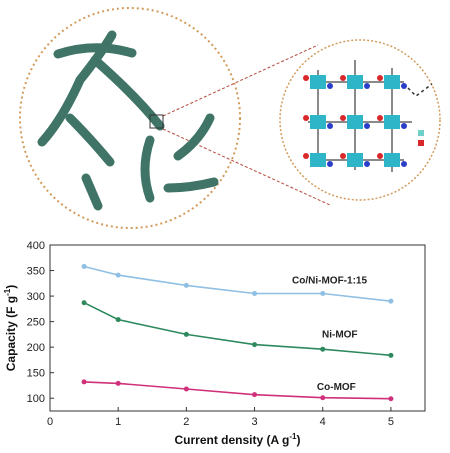  What do you see at coordinates (186, 422) in the screenshot?
I see `x-tick-label: 2` at bounding box center [186, 422].